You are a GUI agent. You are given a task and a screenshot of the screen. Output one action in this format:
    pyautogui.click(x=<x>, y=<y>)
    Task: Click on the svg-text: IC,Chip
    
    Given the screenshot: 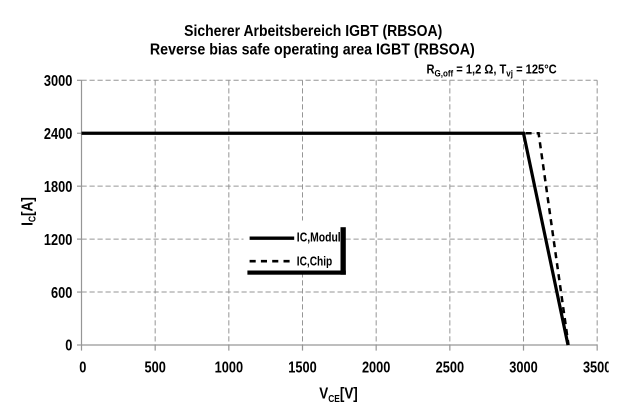 What is the action you would take?
    pyautogui.click(x=314, y=261)
    